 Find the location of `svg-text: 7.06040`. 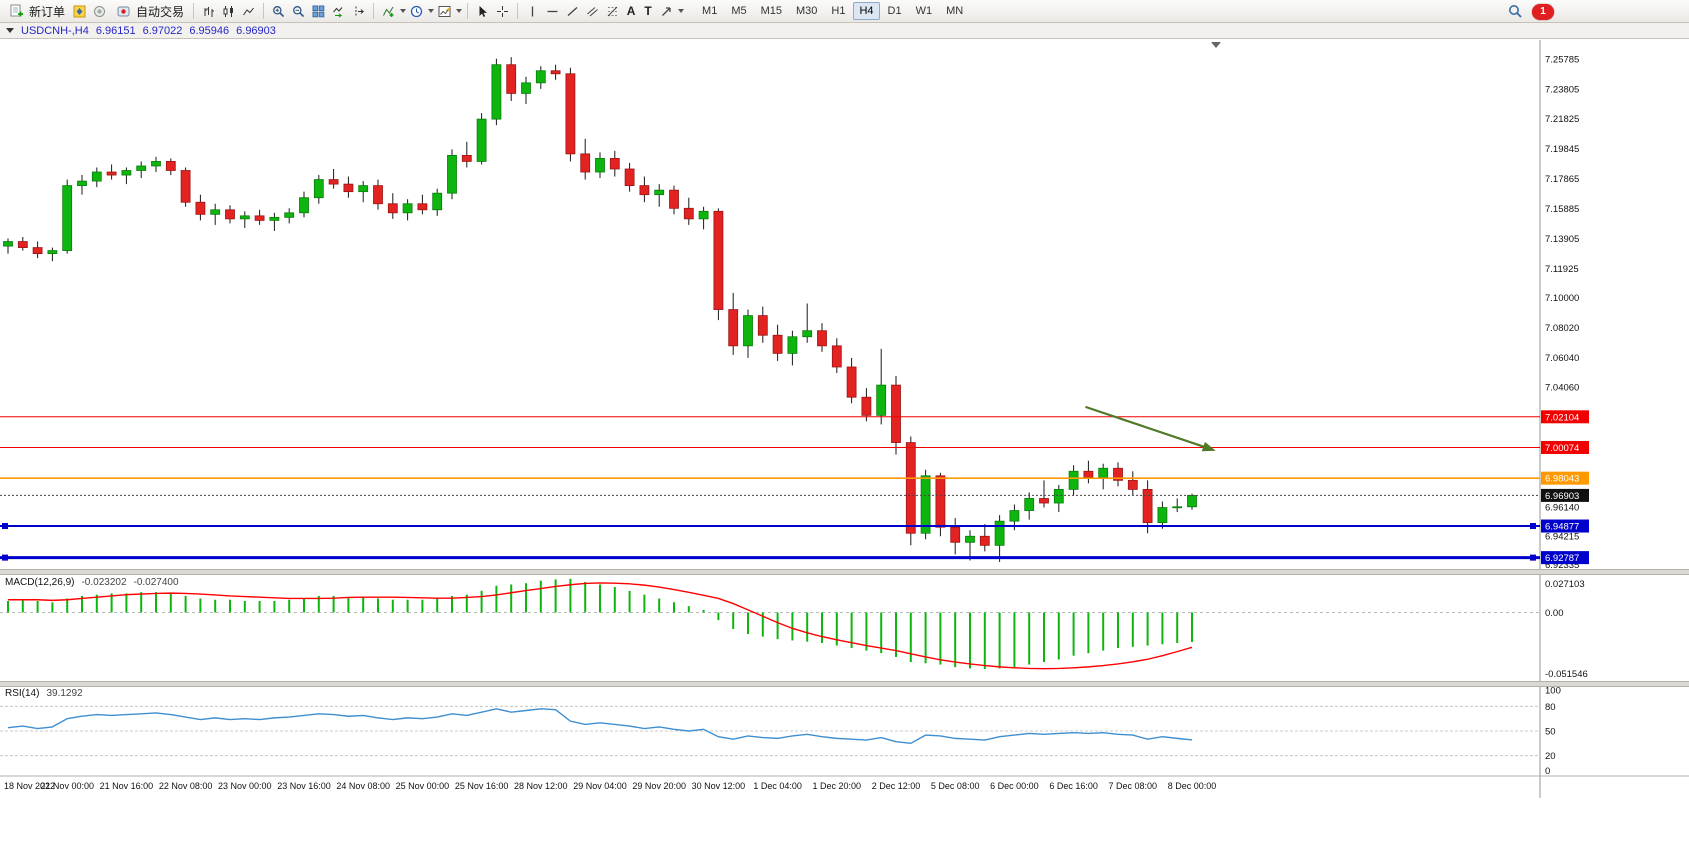

svg-text: 7.06040 is located at coordinates (1562, 358).